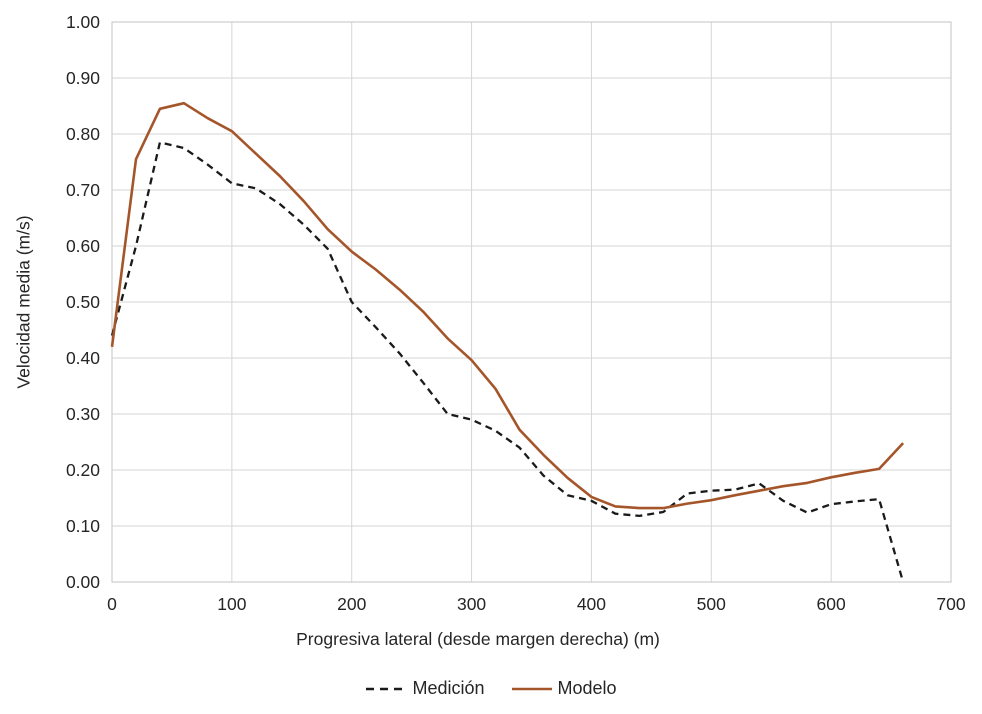 The height and width of the screenshot is (714, 982). Describe the element at coordinates (83, 358) in the screenshot. I see `y-tick-label: 0.40` at that location.